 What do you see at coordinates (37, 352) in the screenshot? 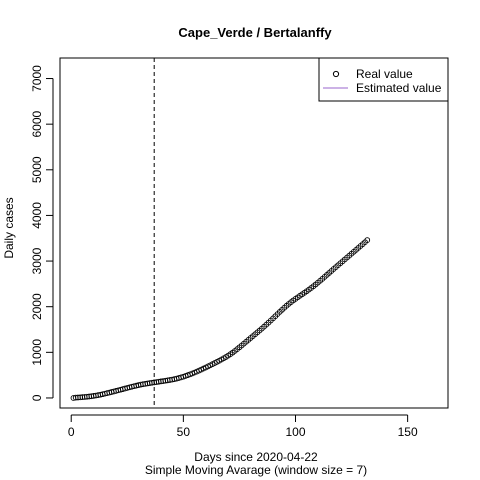
I see `y-tick-label: 1000` at bounding box center [37, 352].